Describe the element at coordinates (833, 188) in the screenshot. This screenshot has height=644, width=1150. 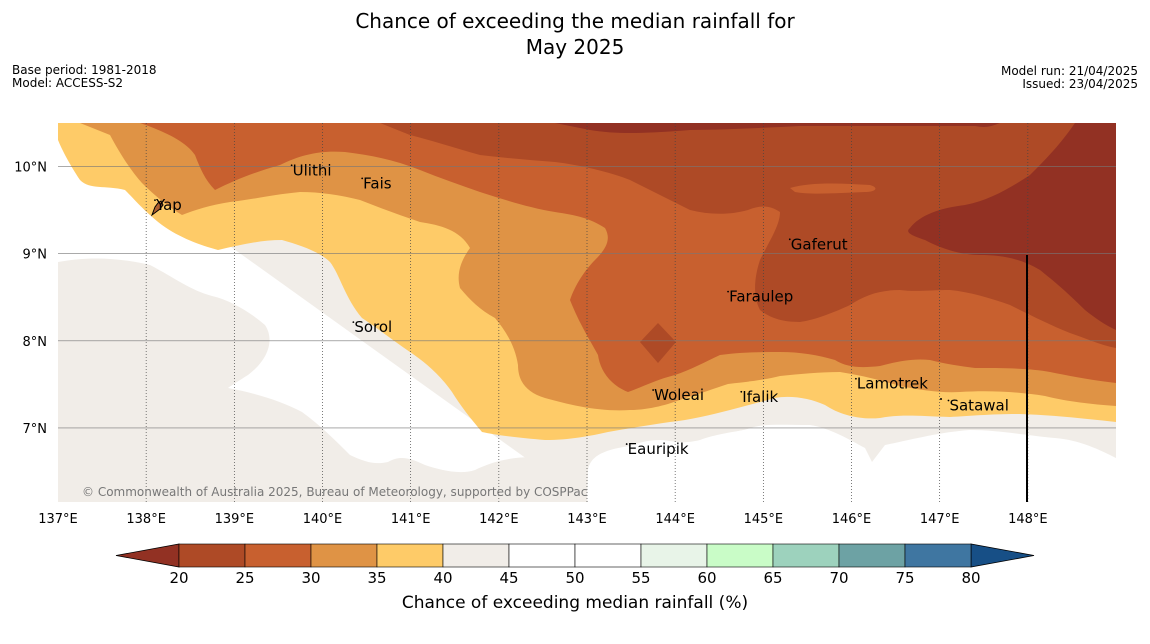
I see `band-25-30-patch` at that location.